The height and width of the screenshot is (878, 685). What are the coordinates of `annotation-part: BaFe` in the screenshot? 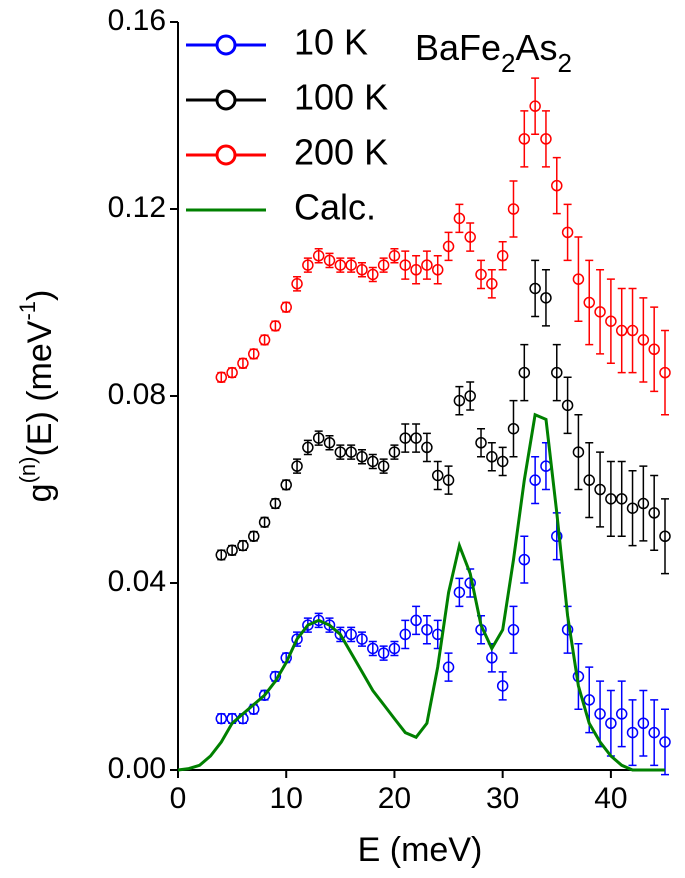 It's located at (458, 47).